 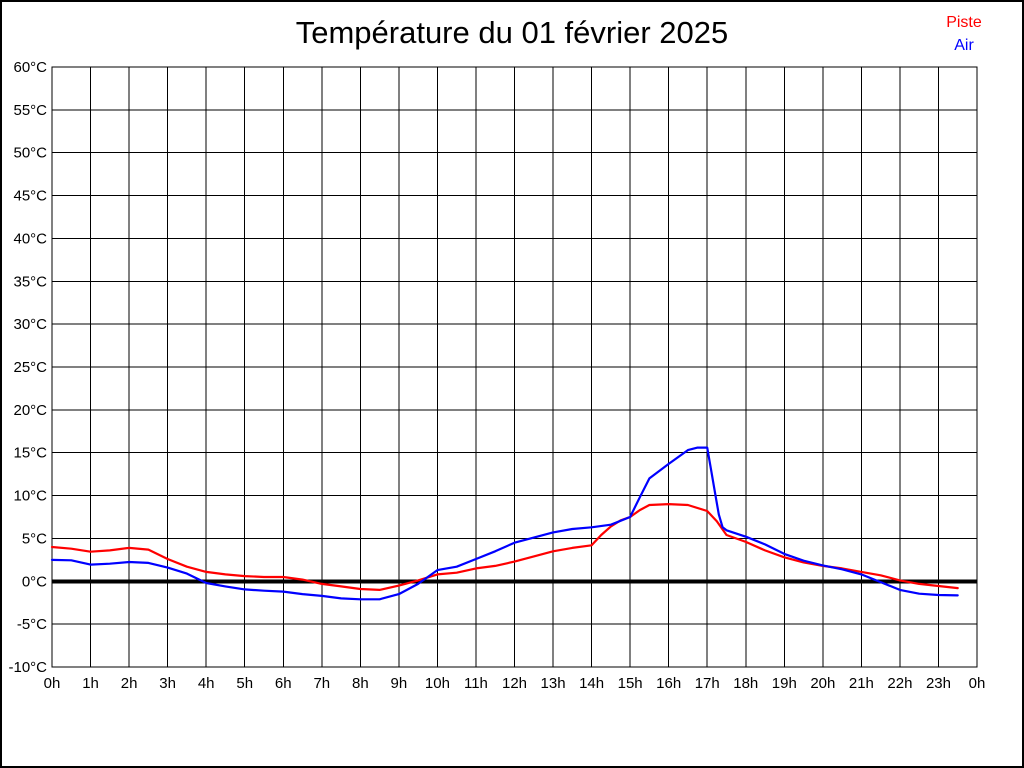 I want to click on y-tick-label: 0°C, so click(x=34, y=581).